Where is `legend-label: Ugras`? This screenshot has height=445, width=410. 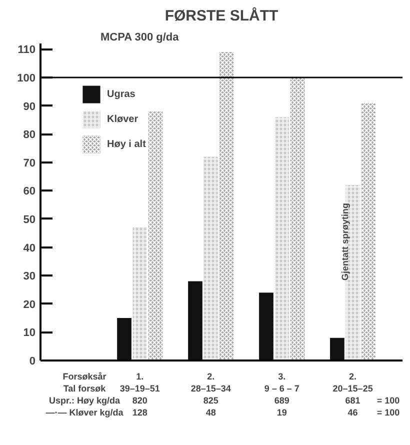
legend-label: Ugras is located at coordinates (121, 94).